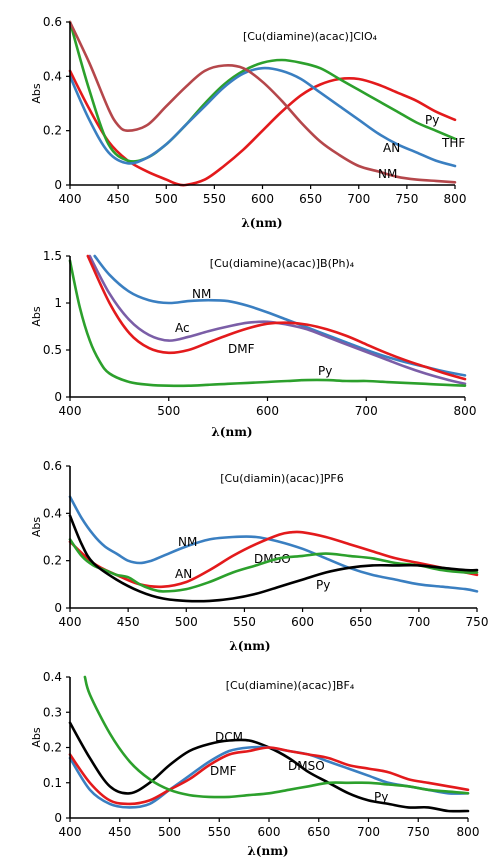 This screenshot has height=867, width=492. I want to click on chart-title: [Cu(diamine)(acac)]BF₄, so click(290, 685).